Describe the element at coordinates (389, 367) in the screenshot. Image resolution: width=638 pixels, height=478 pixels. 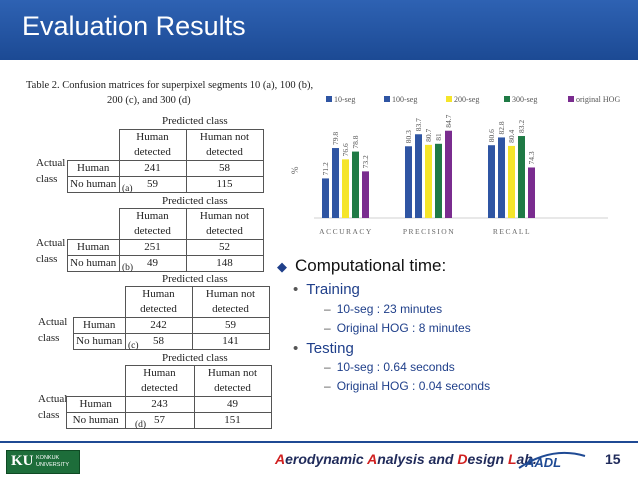
I see `bullet-testing-item: –10-seg : 0.64 seconds` at that location.